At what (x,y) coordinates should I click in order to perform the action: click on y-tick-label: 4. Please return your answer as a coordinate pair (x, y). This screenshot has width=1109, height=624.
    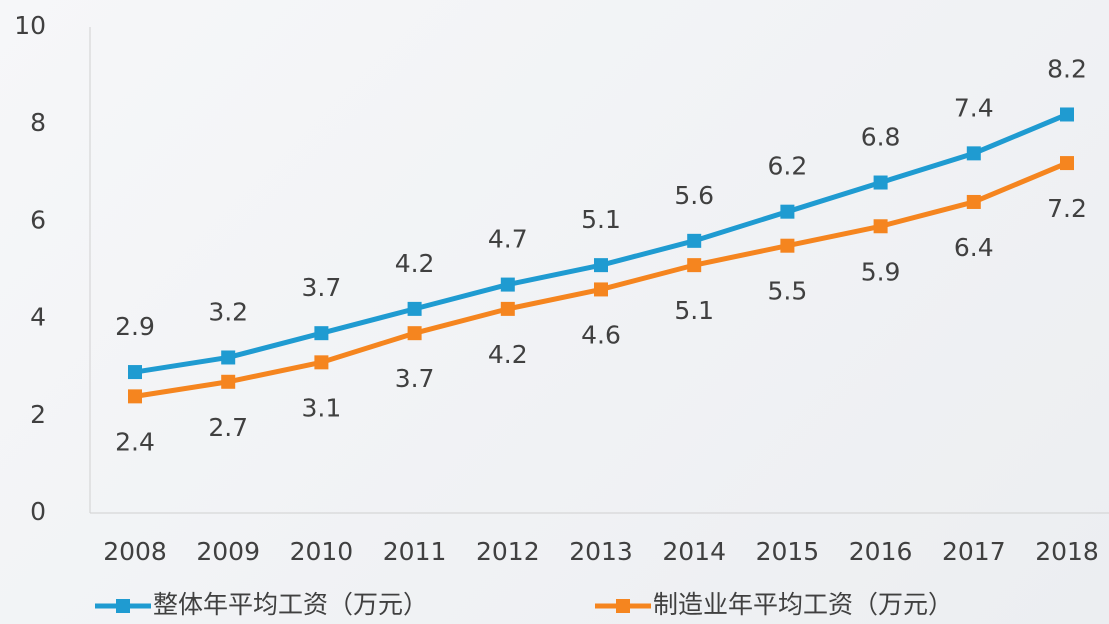
    Looking at the image, I should click on (38, 317).